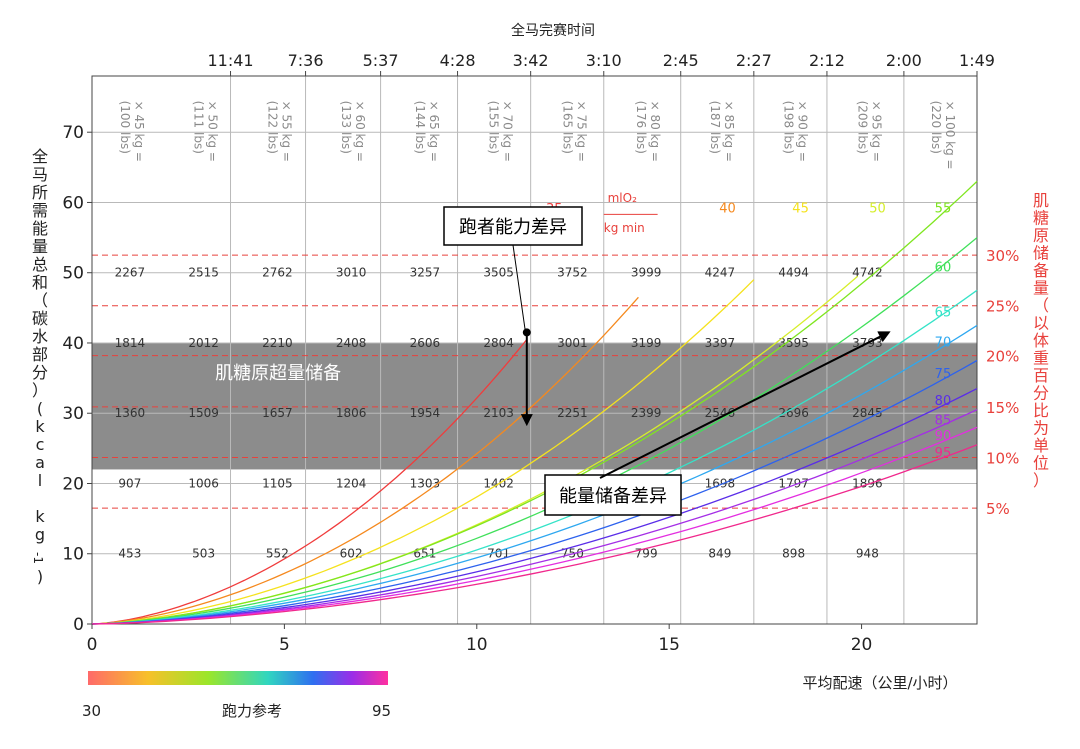 Image resolution: width=1080 pixels, height=749 pixels. I want to click on weight-lbs-label: (133 lbs), so click(346, 127).